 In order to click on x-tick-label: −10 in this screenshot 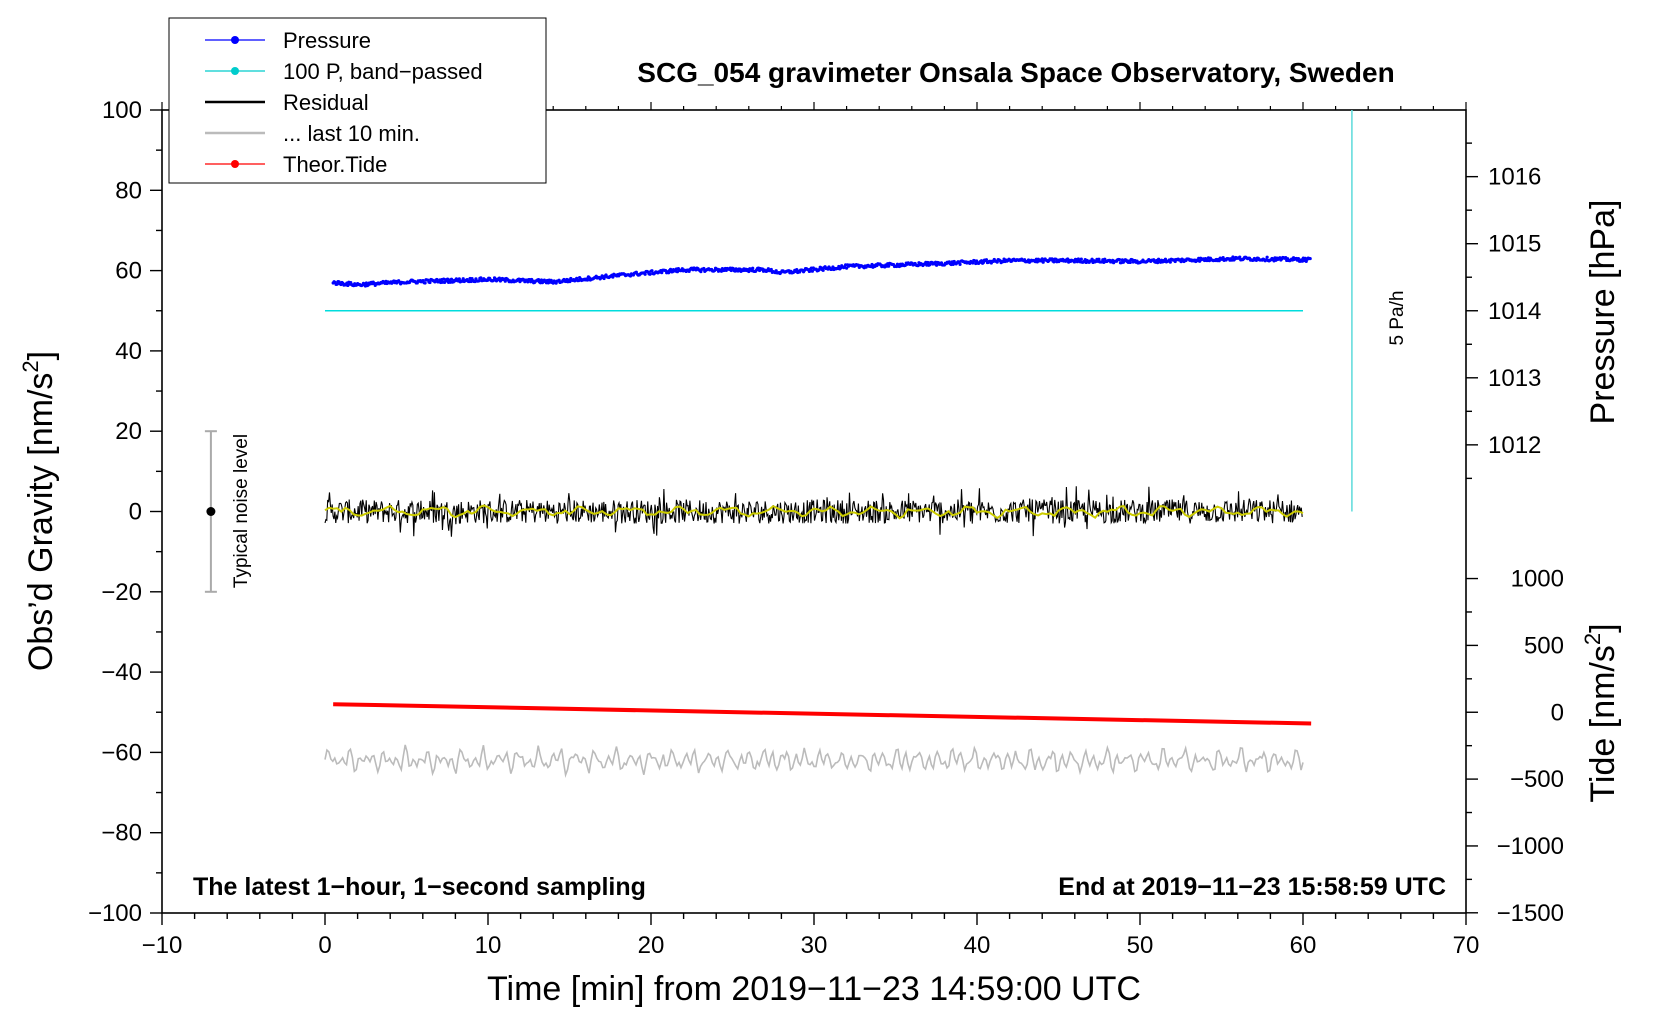, I will do `click(162, 945)`.